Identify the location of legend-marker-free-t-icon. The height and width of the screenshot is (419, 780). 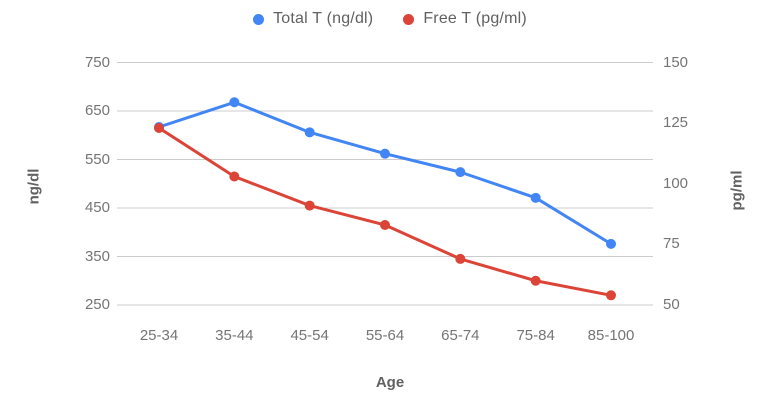
(409, 19).